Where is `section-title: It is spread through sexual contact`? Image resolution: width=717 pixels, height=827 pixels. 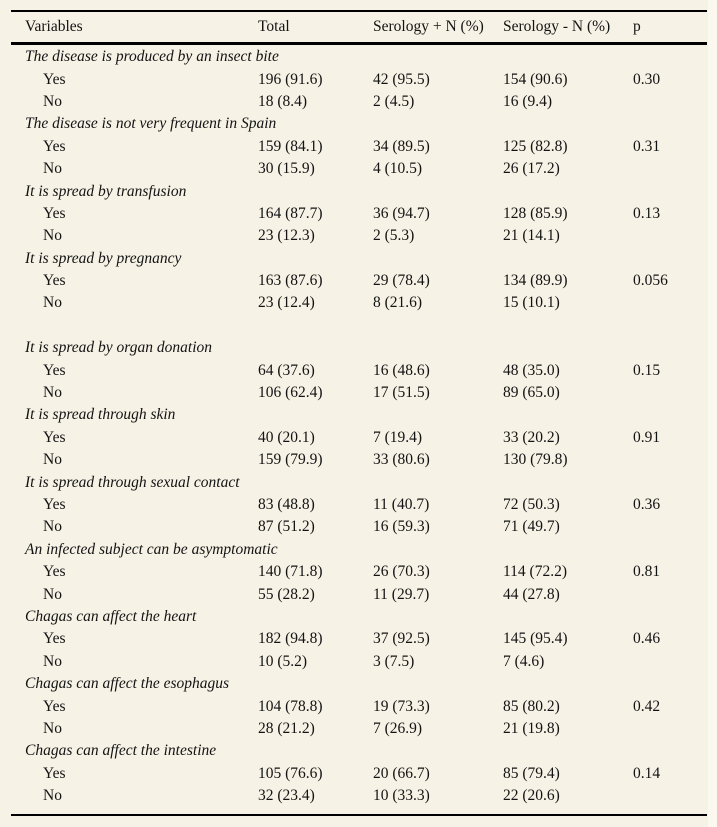
section-title: It is spread through sexual contact is located at coordinates (132, 482).